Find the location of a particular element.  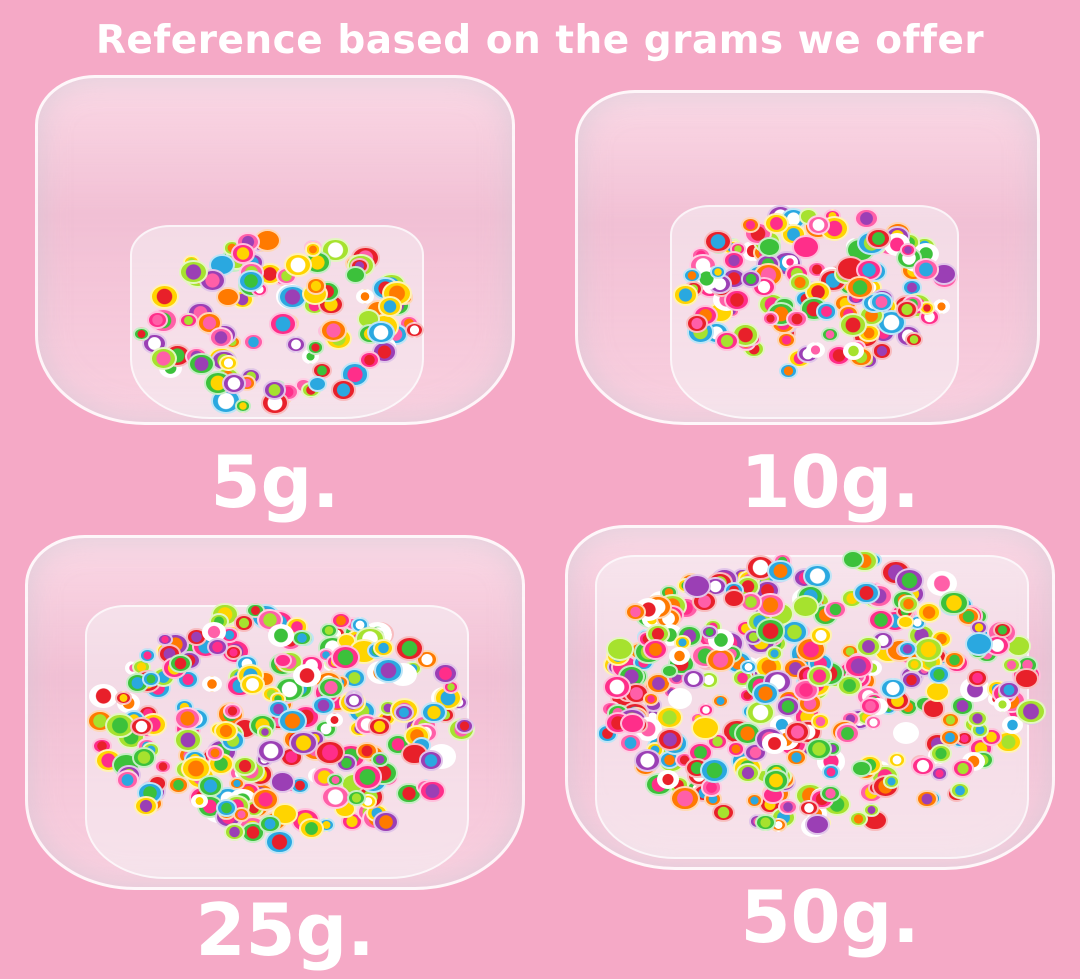

weight-label-5g: 5g. is located at coordinates (275, 482).